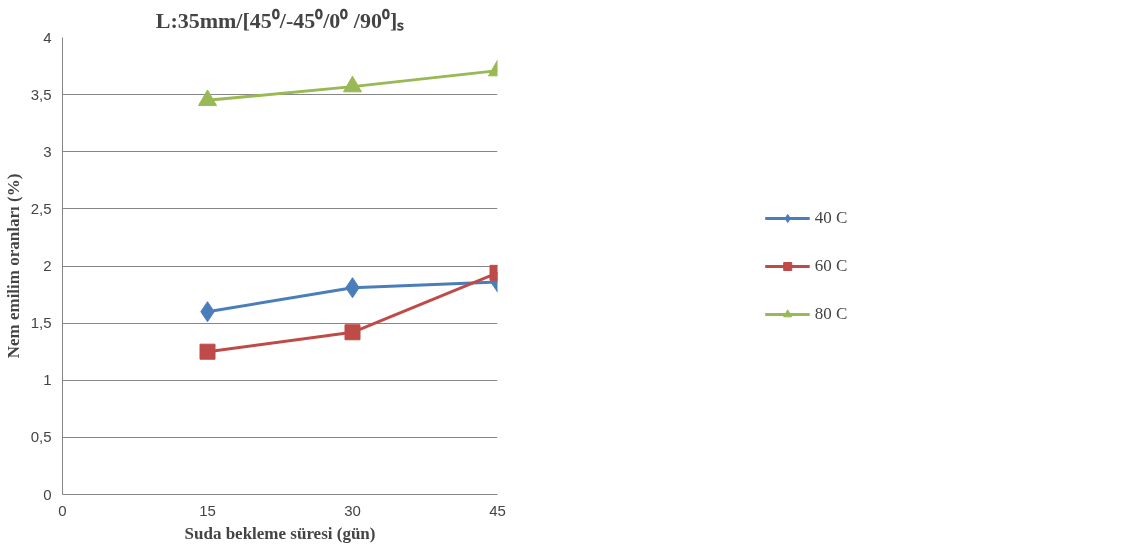 The width and height of the screenshot is (1121, 549). I want to click on y-tick-label: 3,5, so click(41, 94).